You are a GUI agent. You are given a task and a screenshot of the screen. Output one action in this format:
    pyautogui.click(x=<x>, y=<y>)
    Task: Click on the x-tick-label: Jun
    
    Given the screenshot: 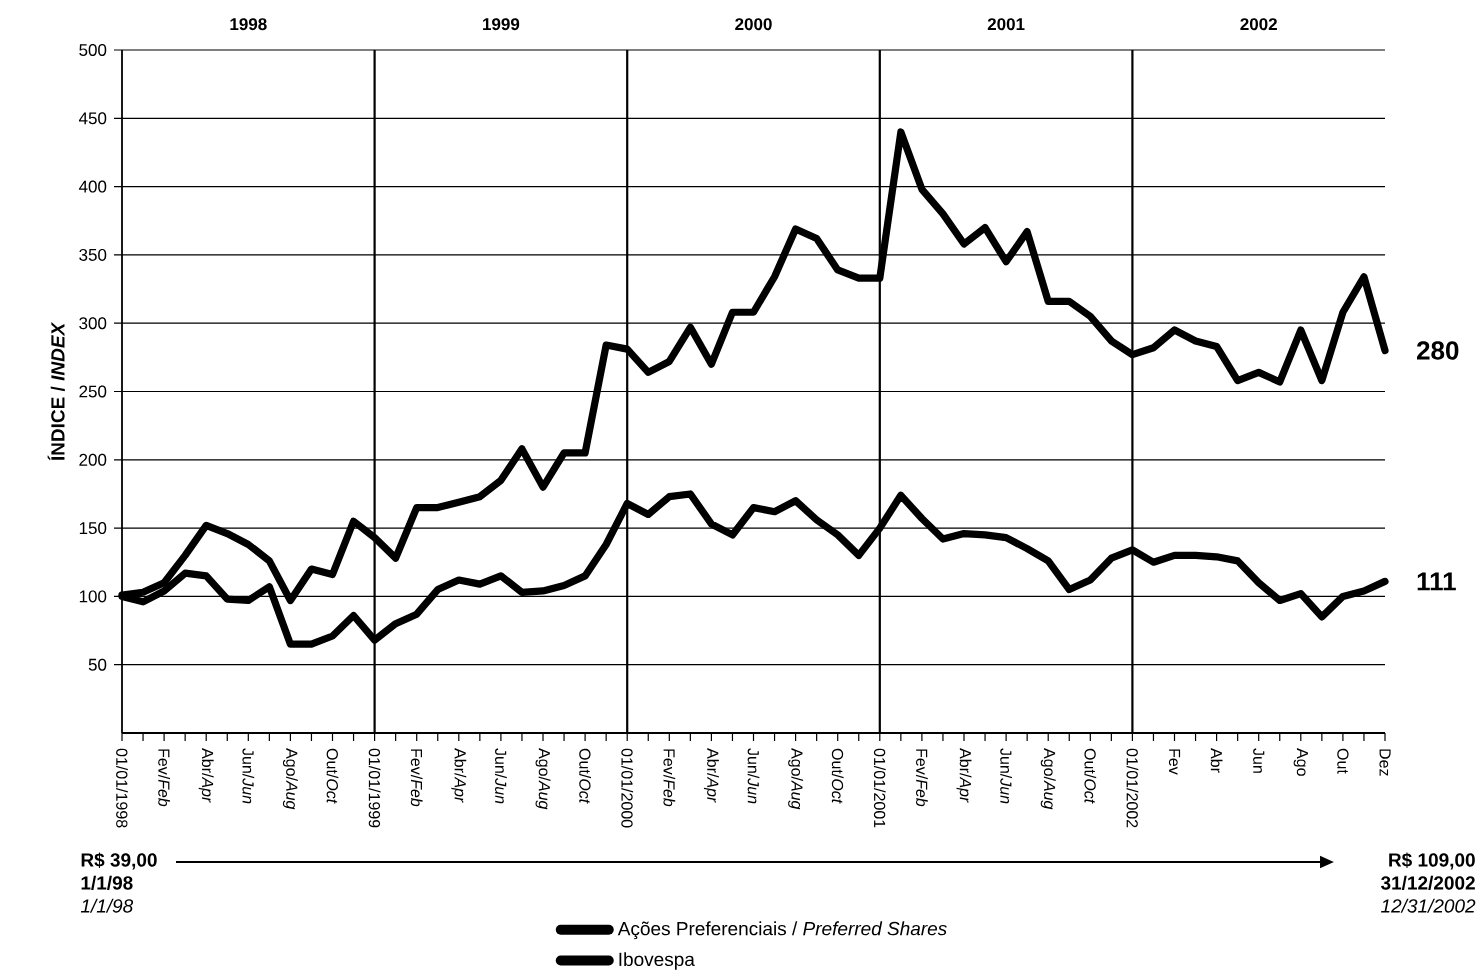 What is the action you would take?
    pyautogui.click(x=1259, y=760)
    